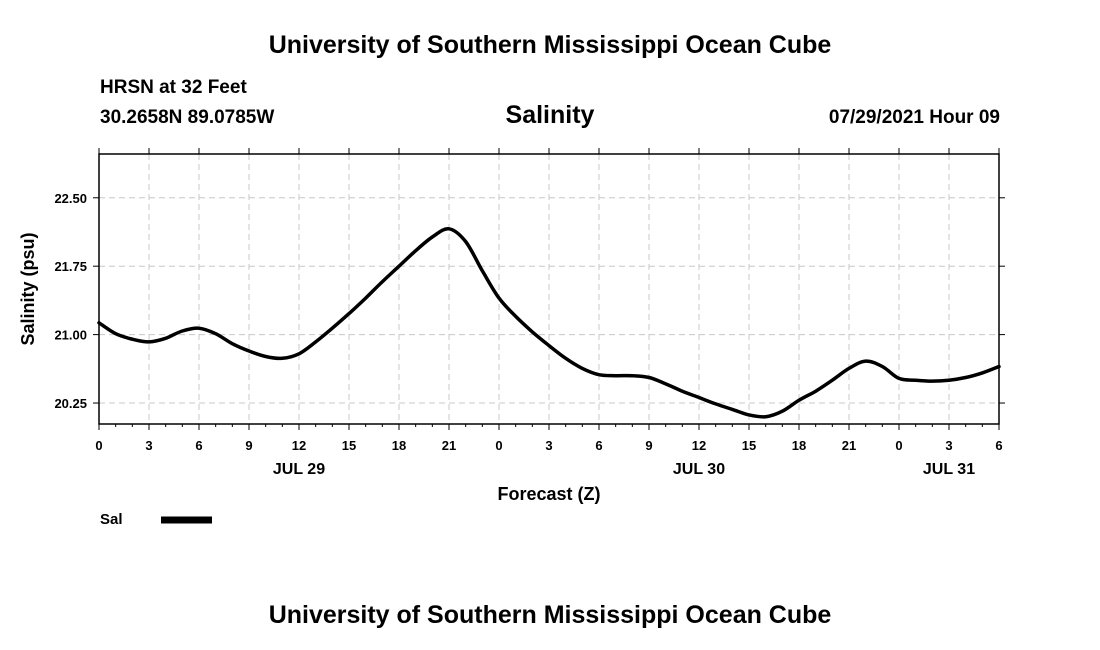 The image size is (1100, 650). What do you see at coordinates (550, 115) in the screenshot?
I see `parameter-title: Salinity` at bounding box center [550, 115].